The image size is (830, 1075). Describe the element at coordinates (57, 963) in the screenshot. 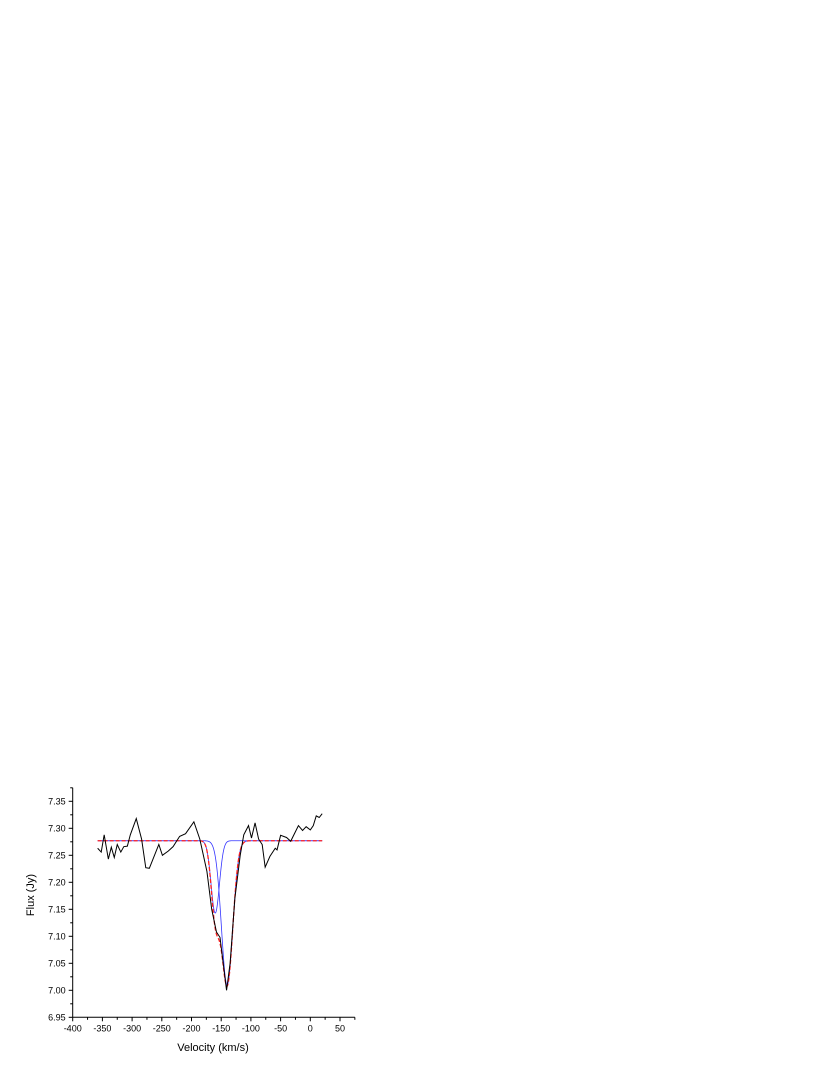

I see `y-tick-label: 7.05` at that location.